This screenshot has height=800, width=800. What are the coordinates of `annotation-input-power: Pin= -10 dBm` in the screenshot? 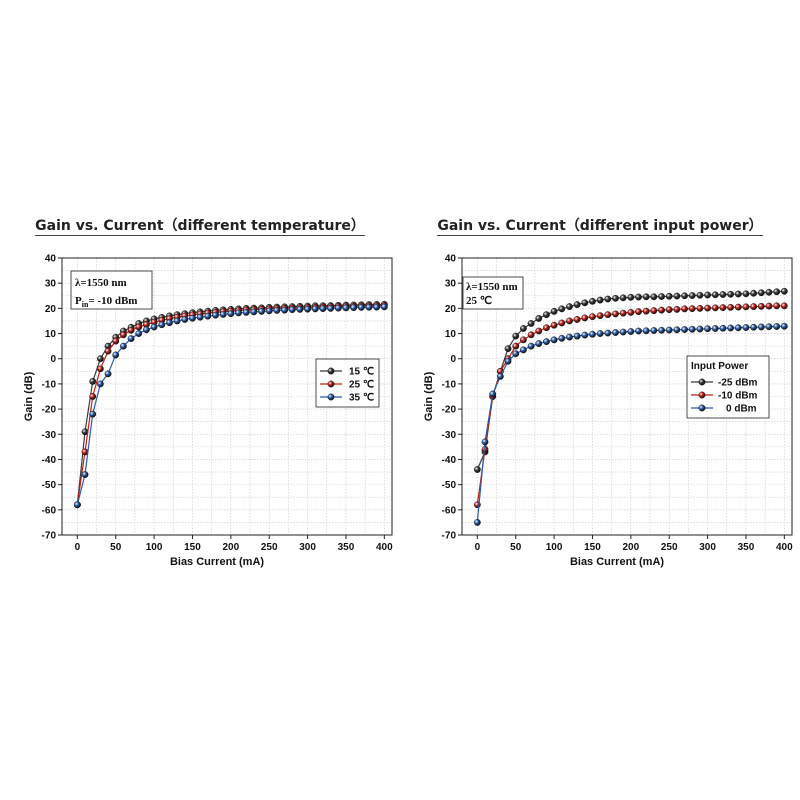 It's located at (106, 302).